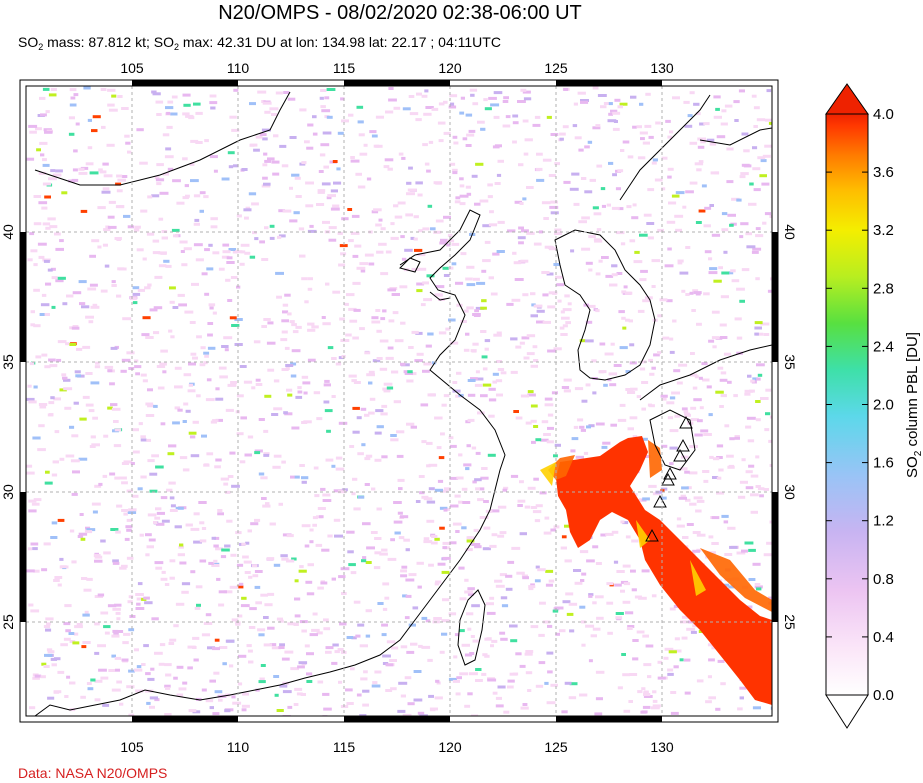 This screenshot has height=783, width=923. I want to click on triangle-icon, so click(670, 473).